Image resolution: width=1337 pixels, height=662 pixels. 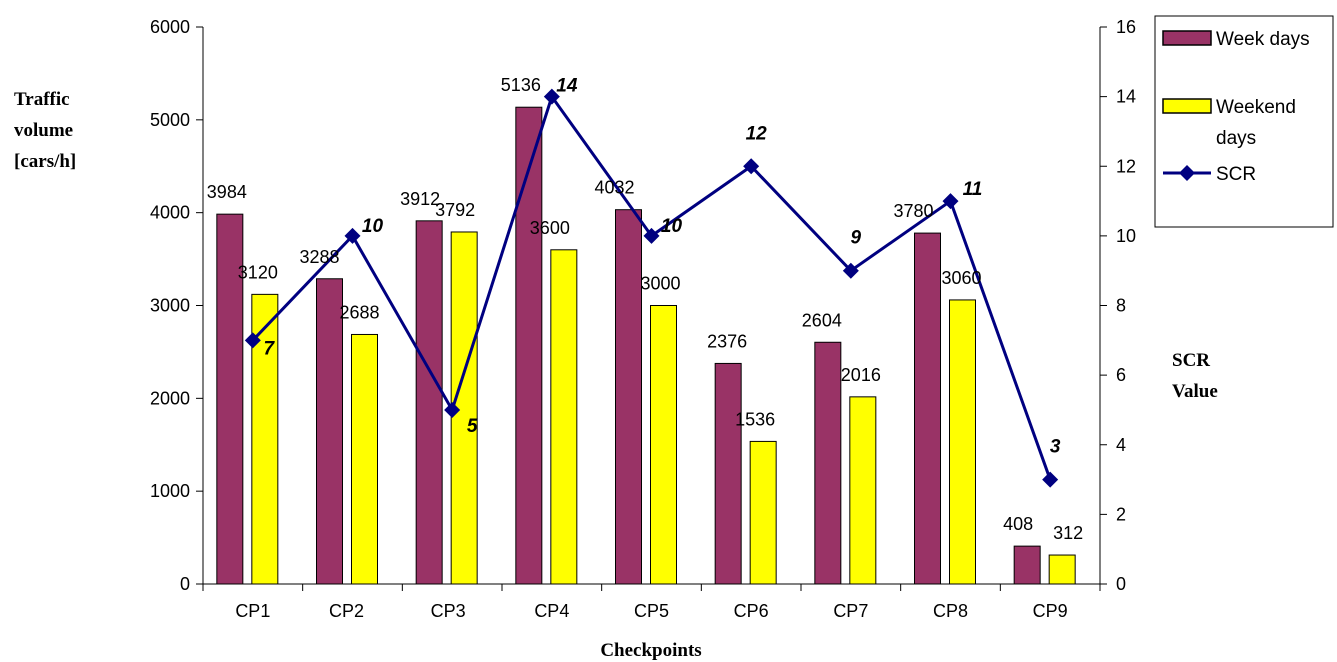 What do you see at coordinates (43, 130) in the screenshot?
I see `y-axis-title-line-2: volume` at bounding box center [43, 130].